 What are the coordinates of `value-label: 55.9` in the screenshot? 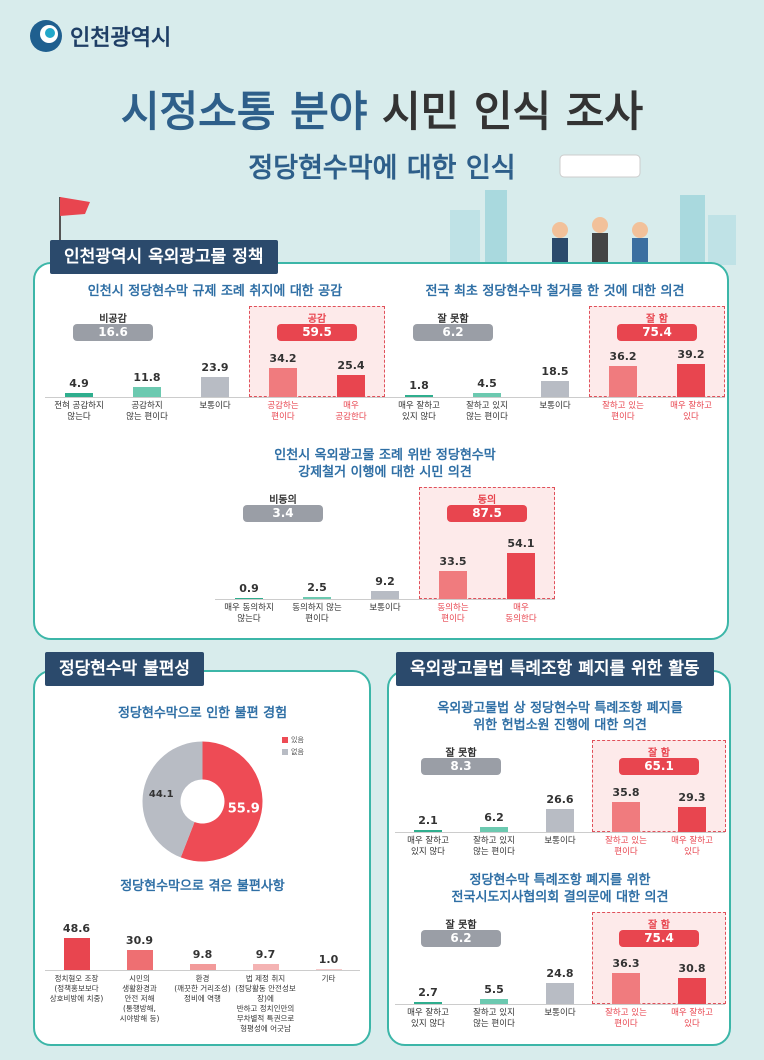 It's located at (244, 809).